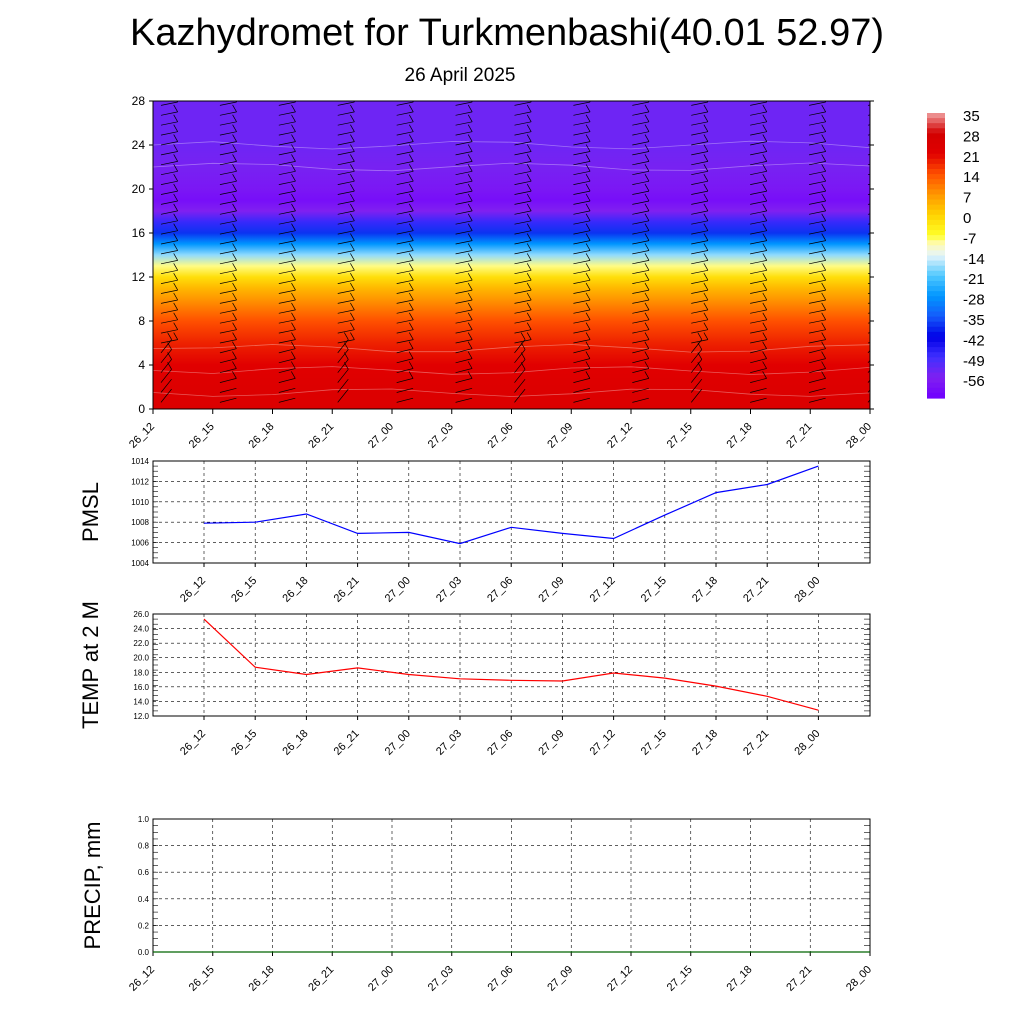 The width and height of the screenshot is (1024, 1024). What do you see at coordinates (560, 436) in the screenshot?
I see `x-tick-label: 27_09` at bounding box center [560, 436].